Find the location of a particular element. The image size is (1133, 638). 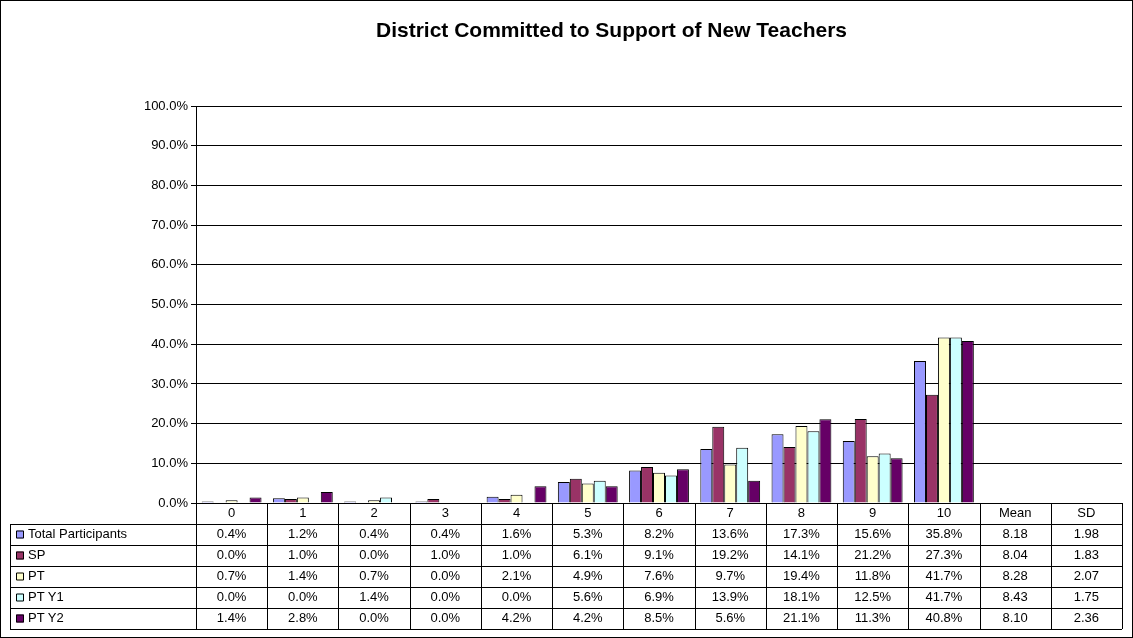

x-tick-label: 1 is located at coordinates (303, 513).